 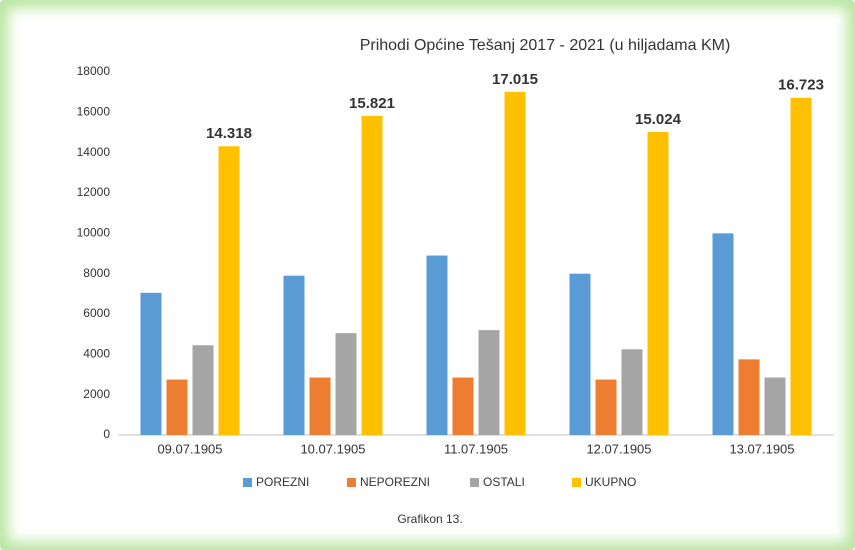 I want to click on value-label: 17.015, so click(x=515, y=79).